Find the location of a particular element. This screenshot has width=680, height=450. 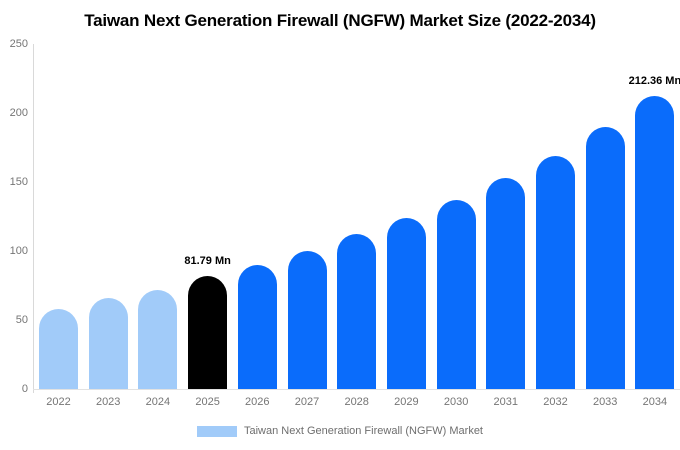

bar-2034 is located at coordinates (655, 242).